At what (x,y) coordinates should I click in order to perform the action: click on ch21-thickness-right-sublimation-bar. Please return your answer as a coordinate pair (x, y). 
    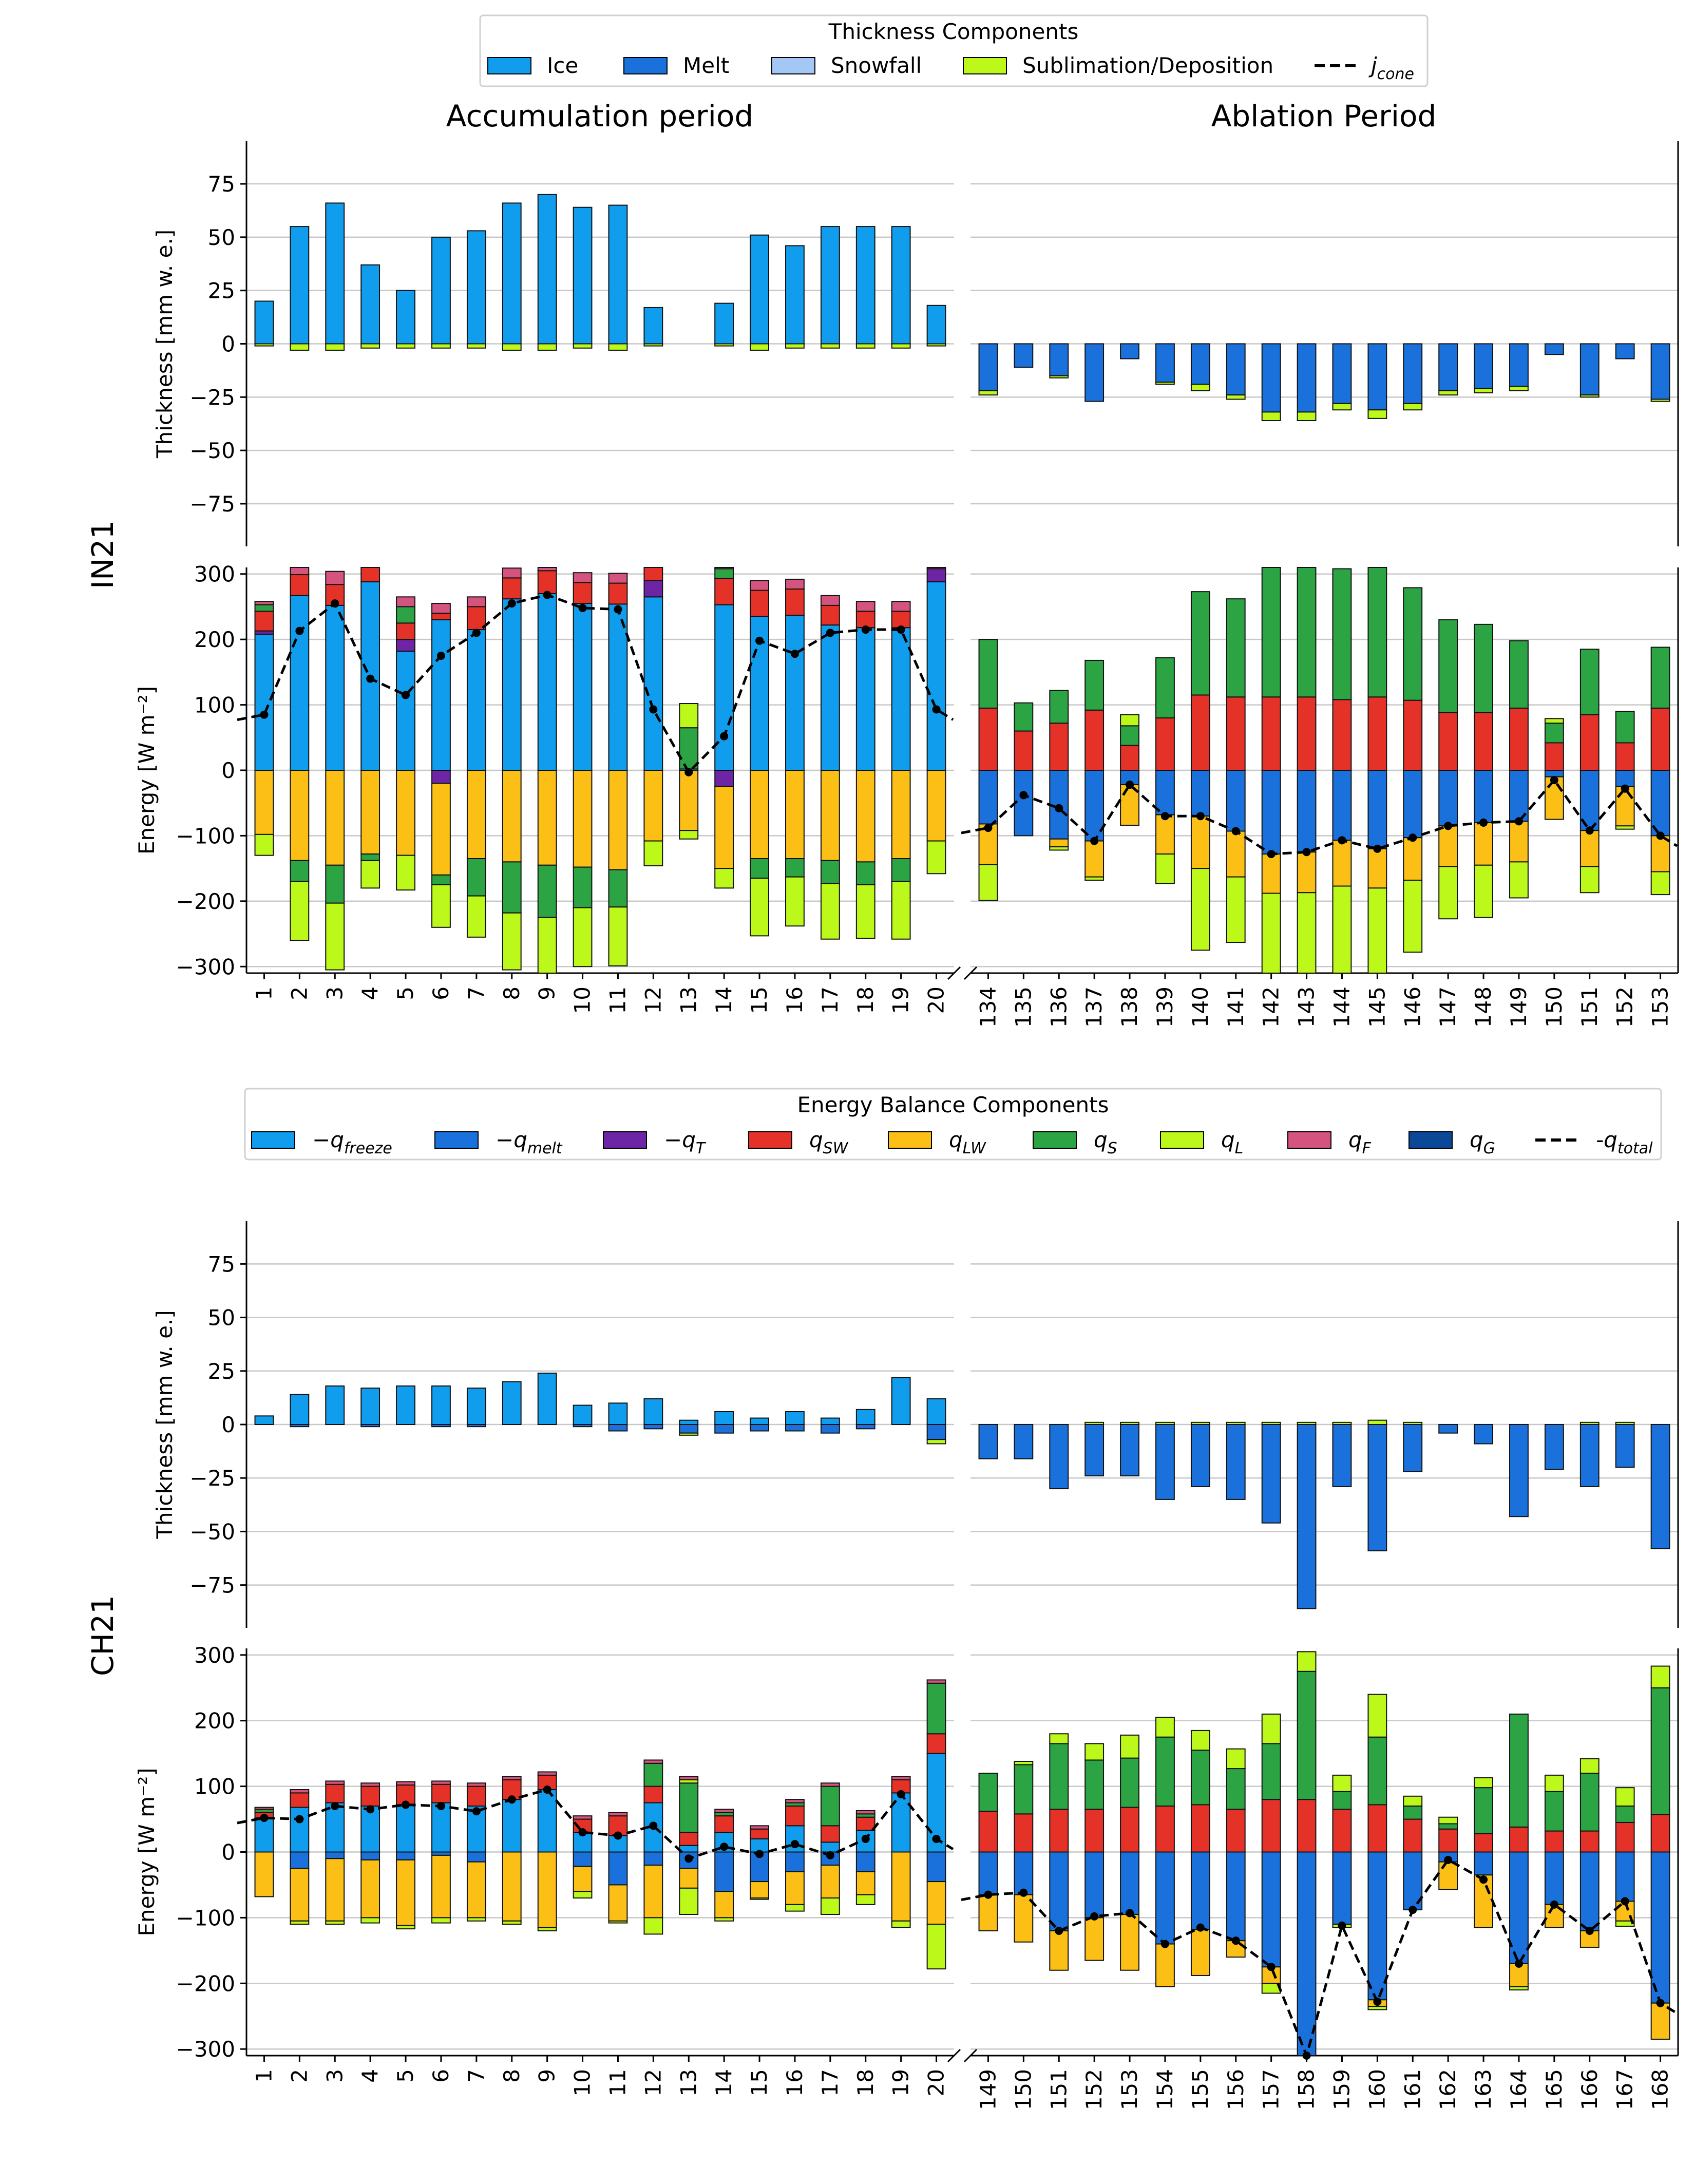
    Looking at the image, I should click on (1377, 1422).